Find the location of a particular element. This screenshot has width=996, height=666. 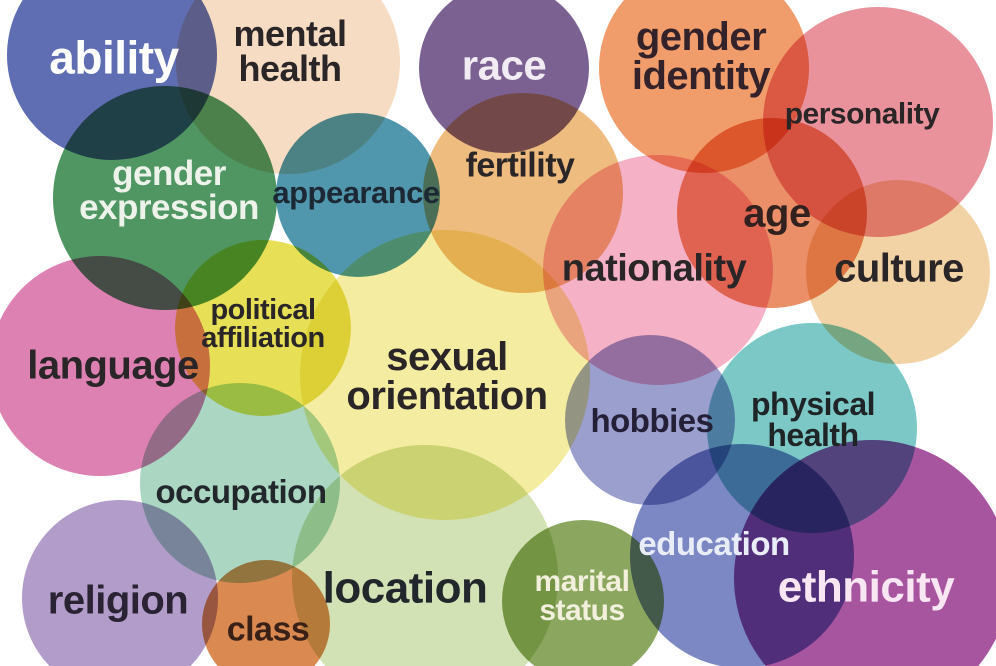

label-religion: religion is located at coordinates (118, 600).